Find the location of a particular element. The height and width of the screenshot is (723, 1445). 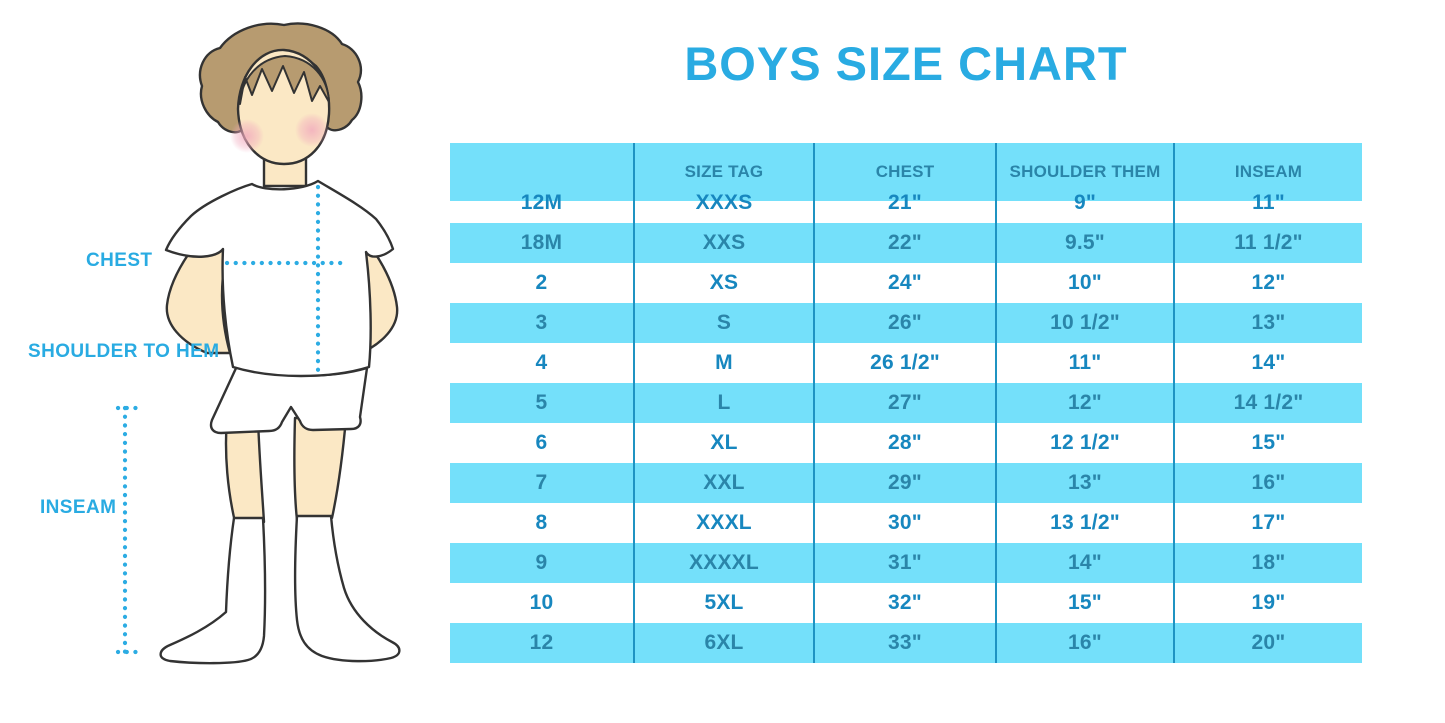

size-cell: 10 is located at coordinates (541, 602).